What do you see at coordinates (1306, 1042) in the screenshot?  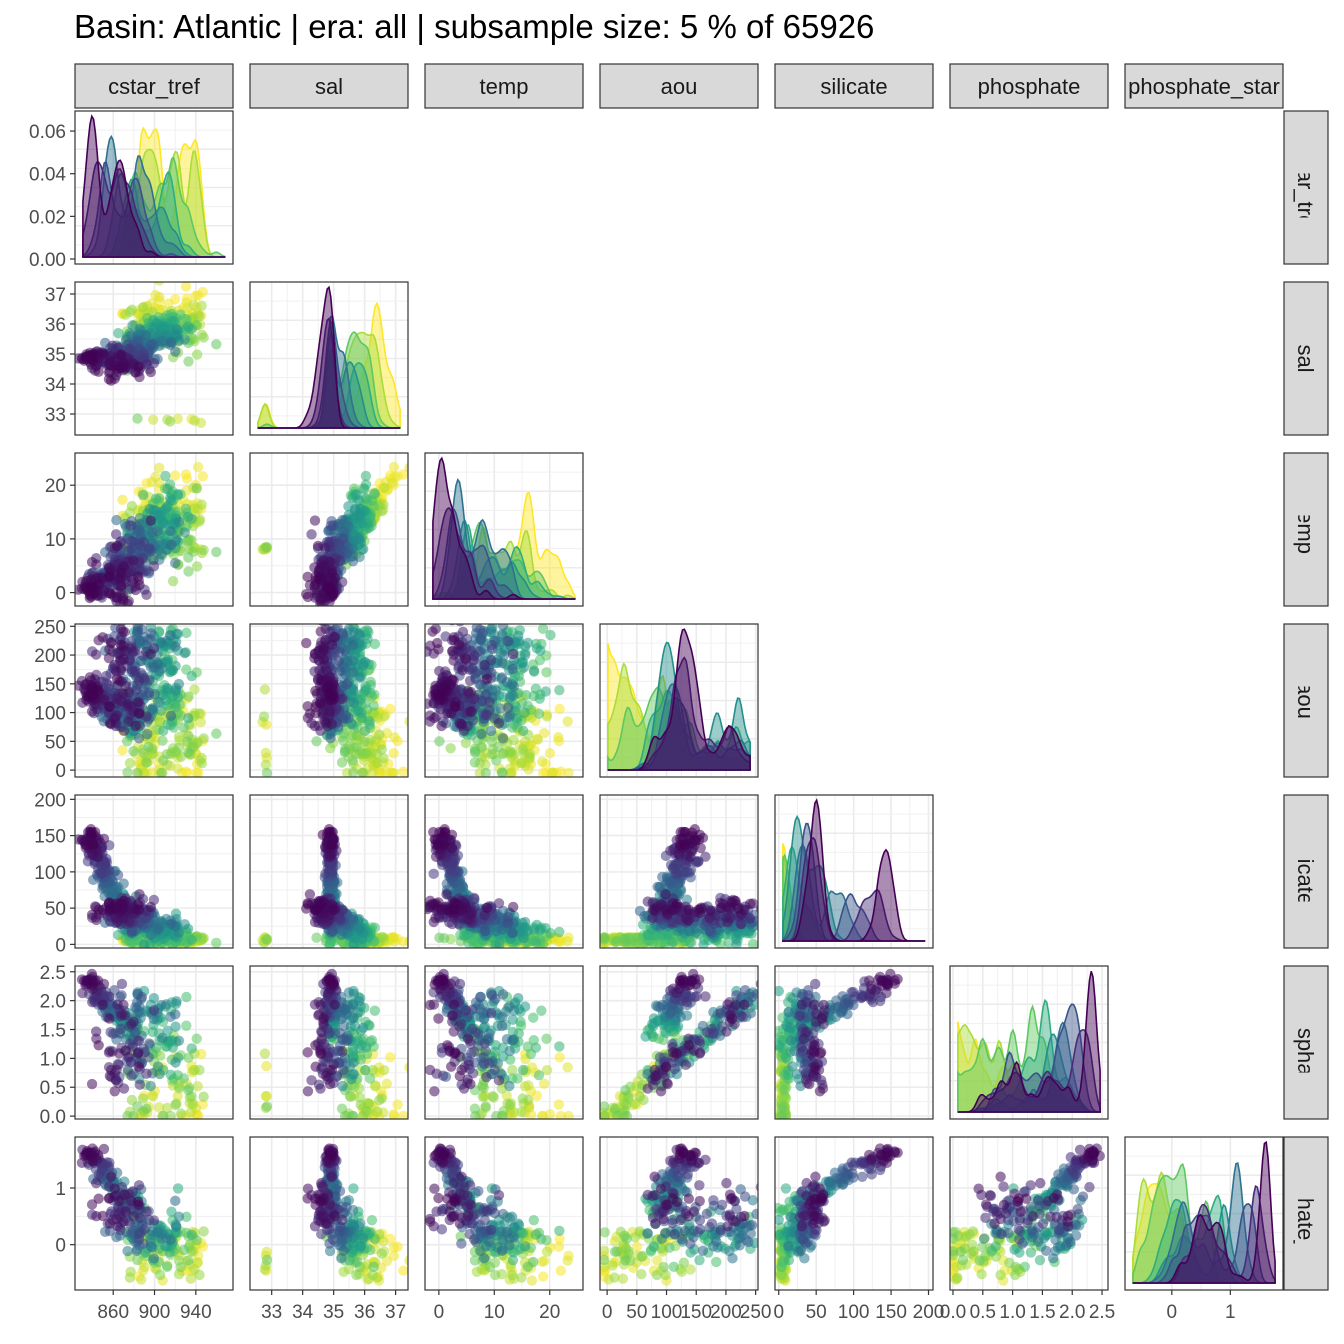 I see `row-strip-phosphate: phosphate` at bounding box center [1306, 1042].